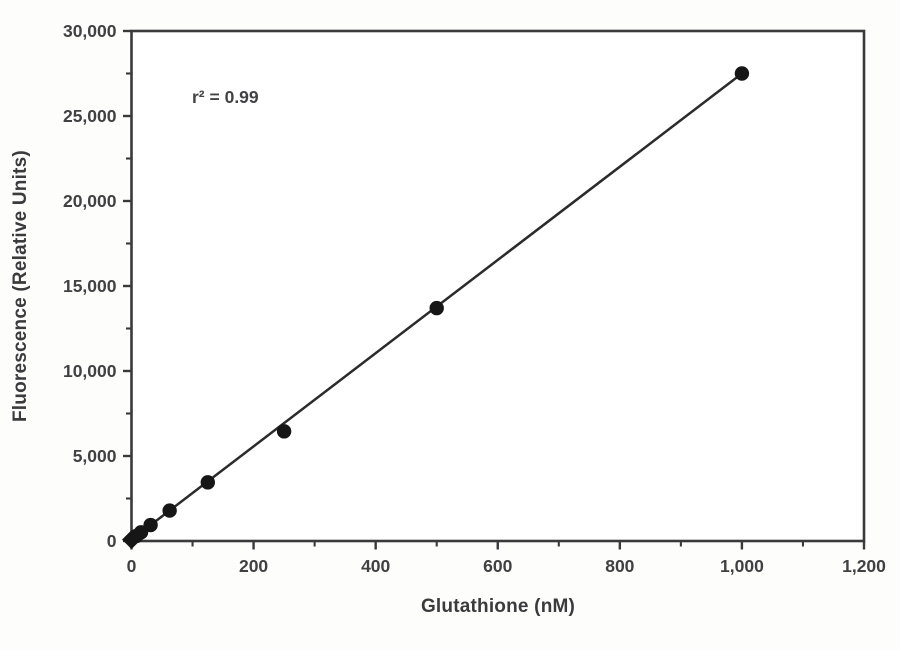 Image resolution: width=900 pixels, height=650 pixels. I want to click on x-tick-label: 400, so click(375, 566).